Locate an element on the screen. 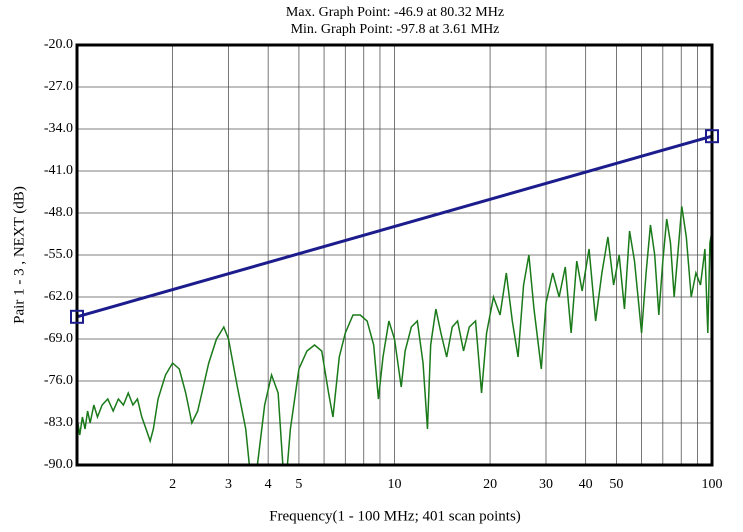 Image resolution: width=743 pixels, height=532 pixels. y-tick-label: -20.0 is located at coordinates (58, 44).